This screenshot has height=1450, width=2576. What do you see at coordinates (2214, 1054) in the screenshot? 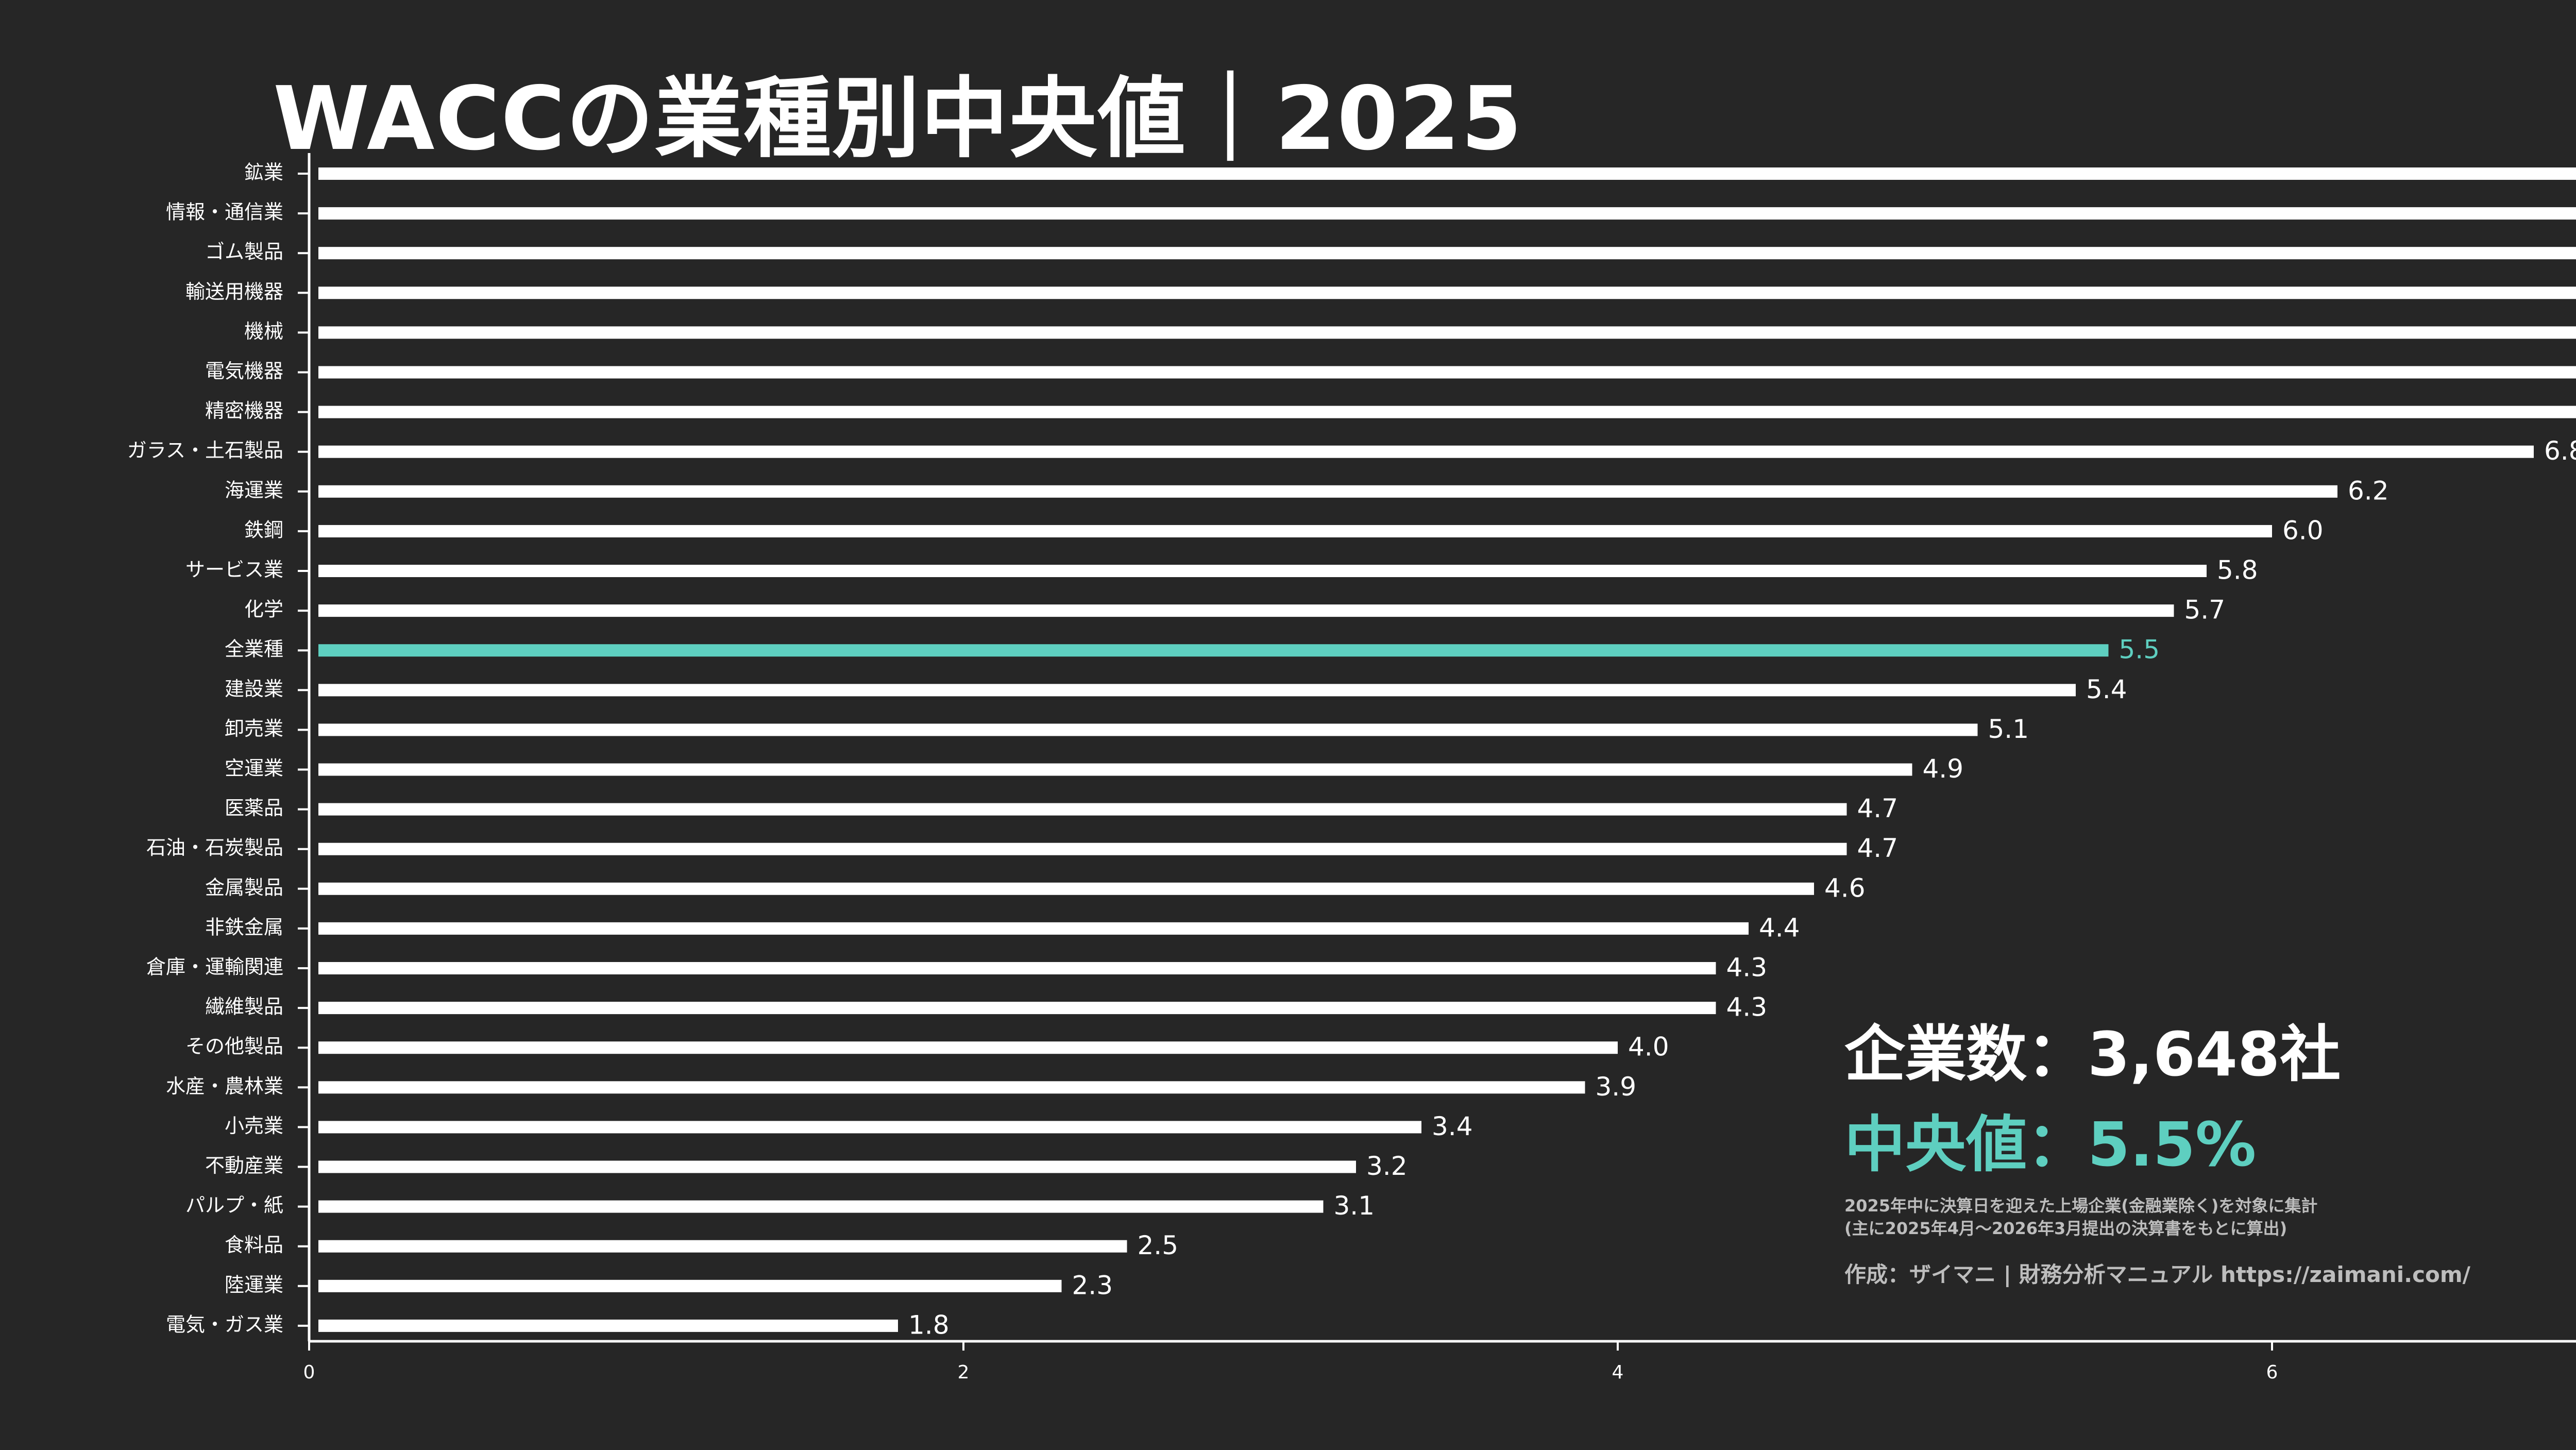
I see `company-count-value: 3,648社` at bounding box center [2214, 1054].